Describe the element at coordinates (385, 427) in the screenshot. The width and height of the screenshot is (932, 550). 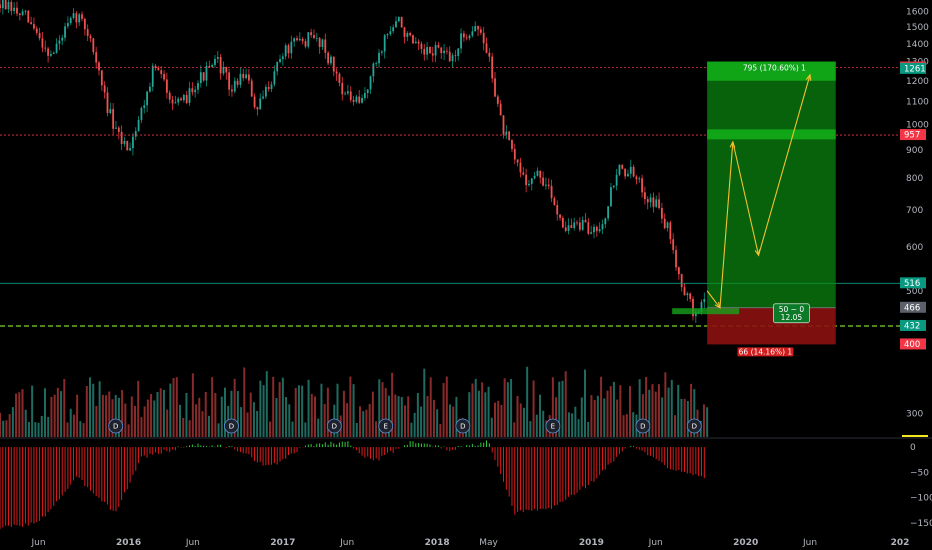
I see `event-marker-label: E` at that location.